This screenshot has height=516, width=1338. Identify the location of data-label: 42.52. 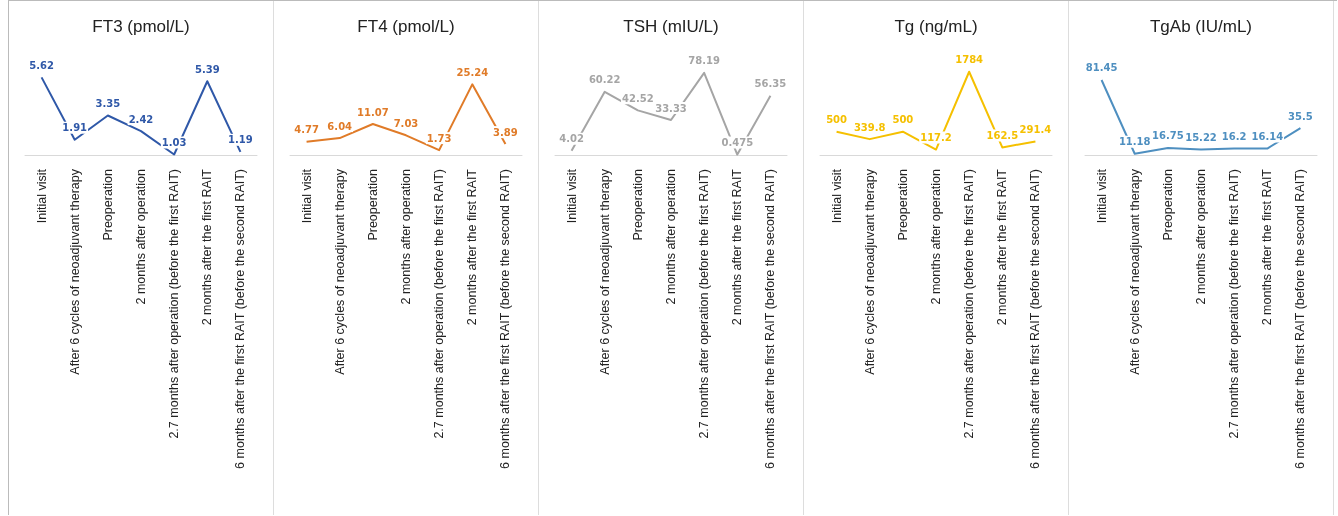
(638, 98).